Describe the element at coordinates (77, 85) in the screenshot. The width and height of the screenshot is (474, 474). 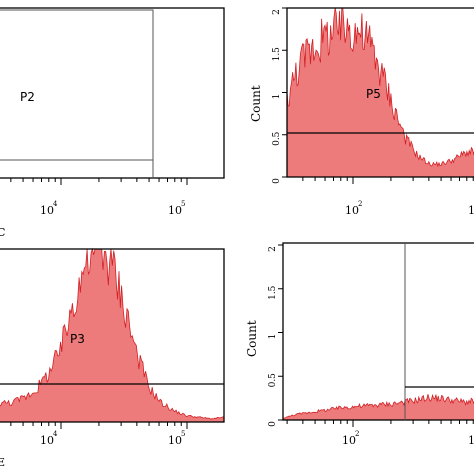
I see `gate-rect` at that location.